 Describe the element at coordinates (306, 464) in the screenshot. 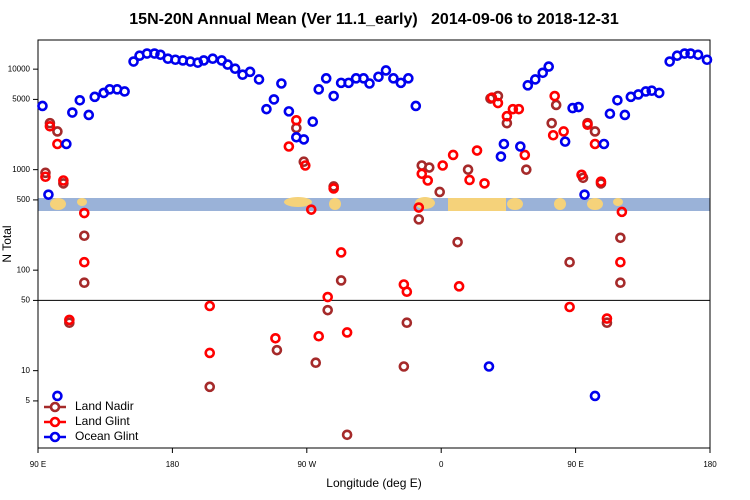

I see `x-tick-label: 90 W` at that location.